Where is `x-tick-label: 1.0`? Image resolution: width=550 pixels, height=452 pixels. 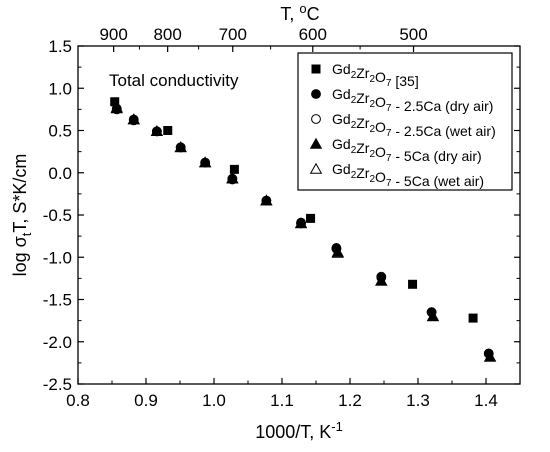 x-tick-label: 1.0 is located at coordinates (214, 400).